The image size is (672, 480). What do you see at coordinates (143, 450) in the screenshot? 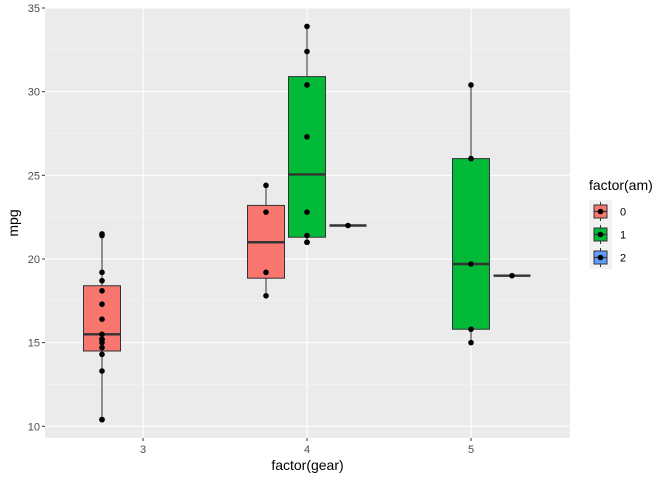
I see `x-tick-label: 3` at bounding box center [143, 450].